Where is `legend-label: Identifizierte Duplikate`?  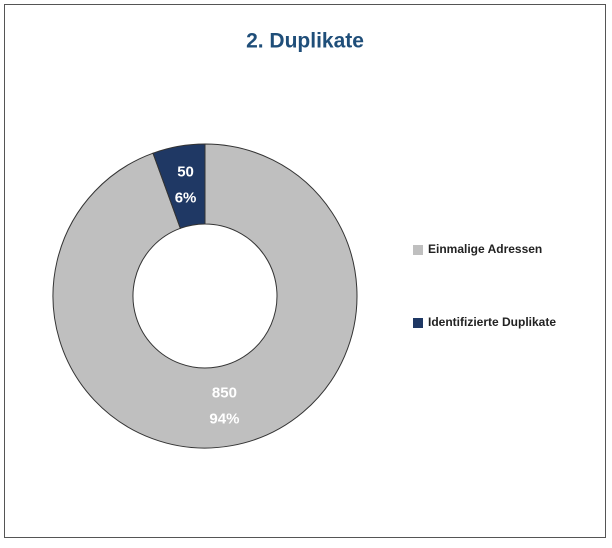 legend-label: Identifizierte Duplikate is located at coordinates (492, 322).